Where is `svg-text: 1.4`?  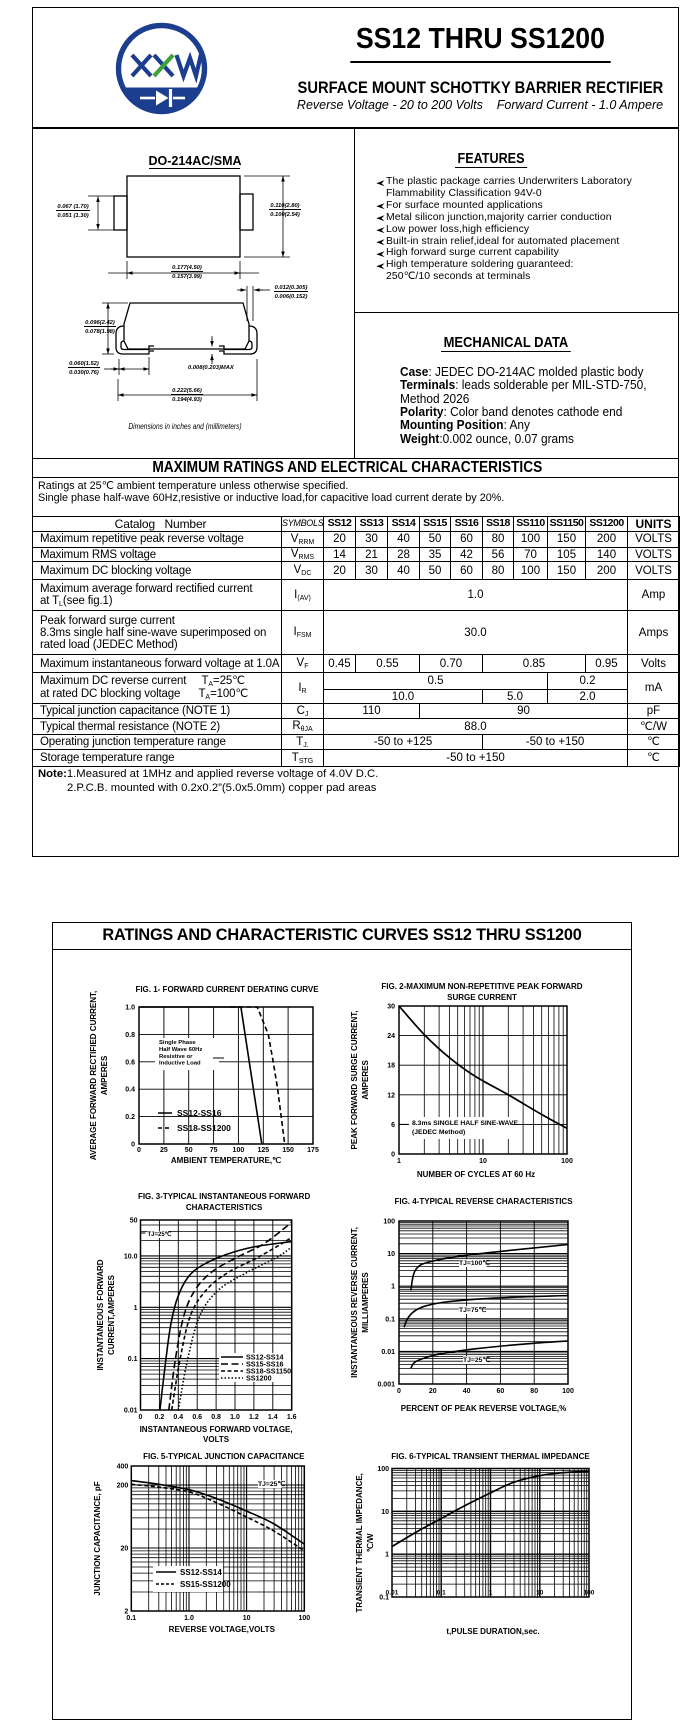 svg-text: 1.4 is located at coordinates (273, 1417).